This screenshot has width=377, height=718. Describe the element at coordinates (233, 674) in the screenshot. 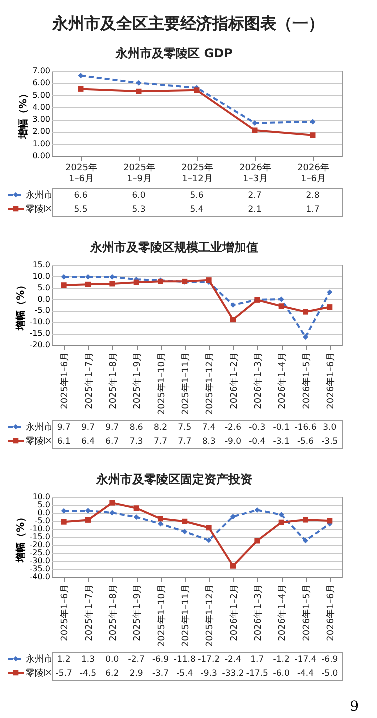

I see `data-label: -33.2` at that location.